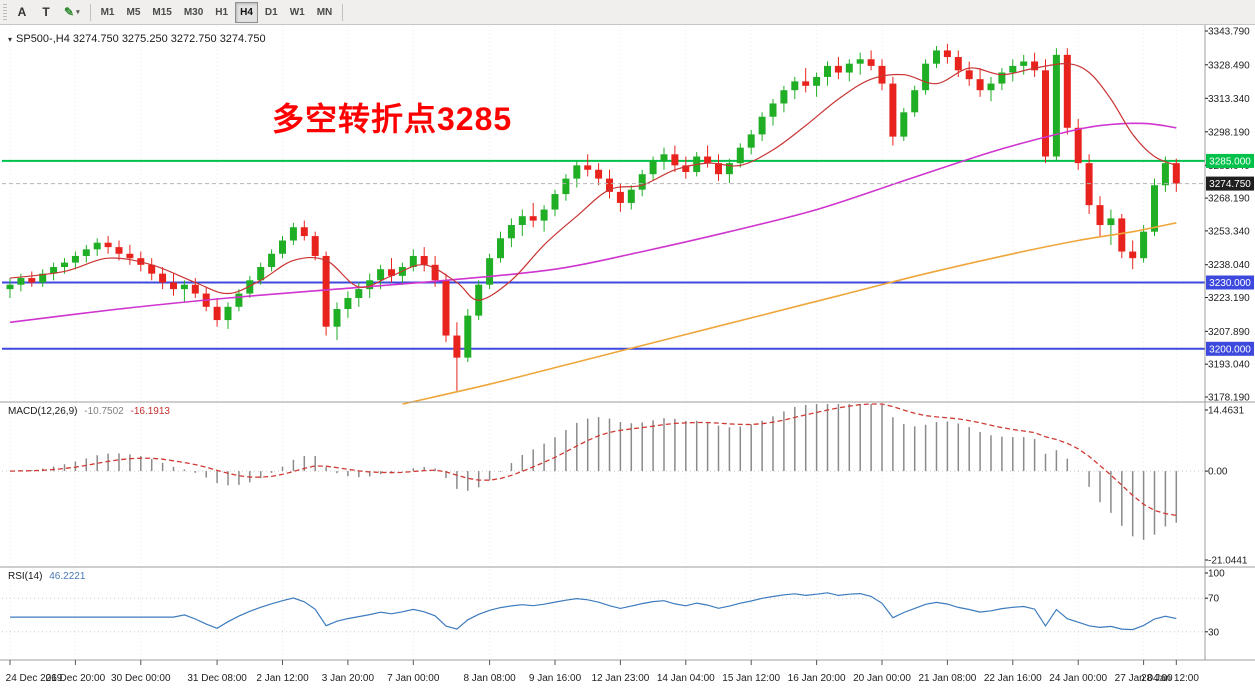 The height and width of the screenshot is (691, 1255). I want to click on svg-text: 3343.790, so click(1229, 32).